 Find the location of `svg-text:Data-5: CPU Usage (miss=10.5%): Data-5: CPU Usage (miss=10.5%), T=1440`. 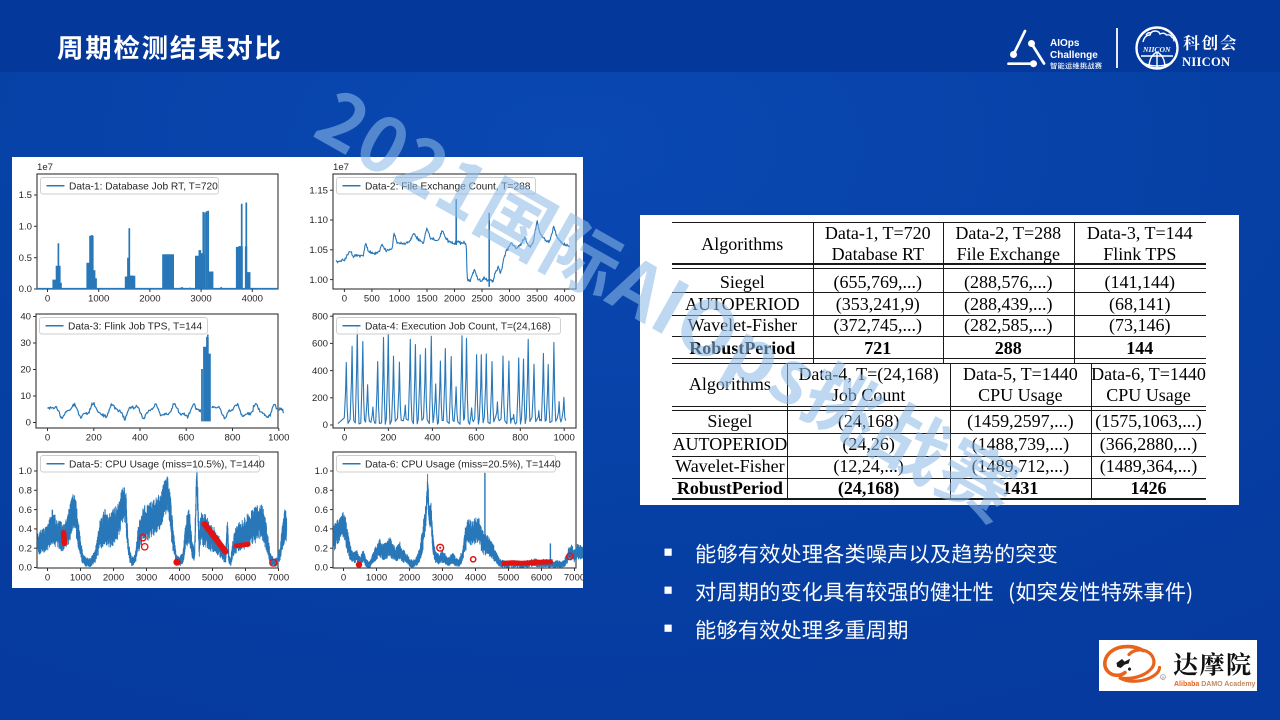

svg-text:Data-5: CPU Usage (miss=10.5%): Data-5: CPU Usage (miss=10.5%), T=1440 is located at coordinates (167, 464).